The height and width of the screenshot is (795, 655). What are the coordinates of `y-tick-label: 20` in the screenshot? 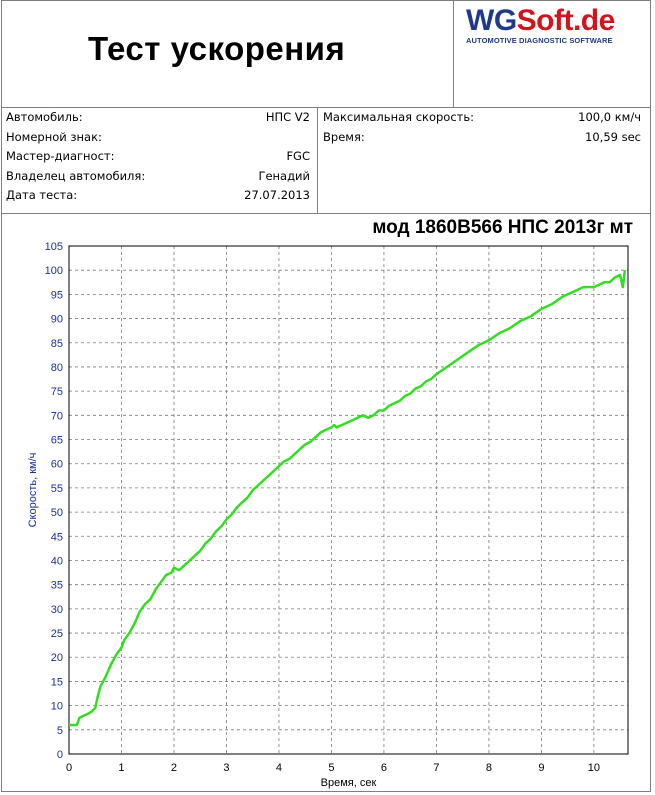 It's located at (57, 658).